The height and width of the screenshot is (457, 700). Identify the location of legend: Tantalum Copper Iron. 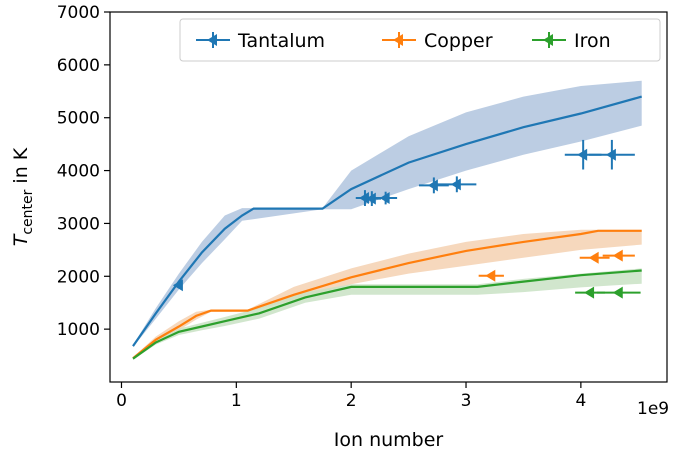
(420, 40).